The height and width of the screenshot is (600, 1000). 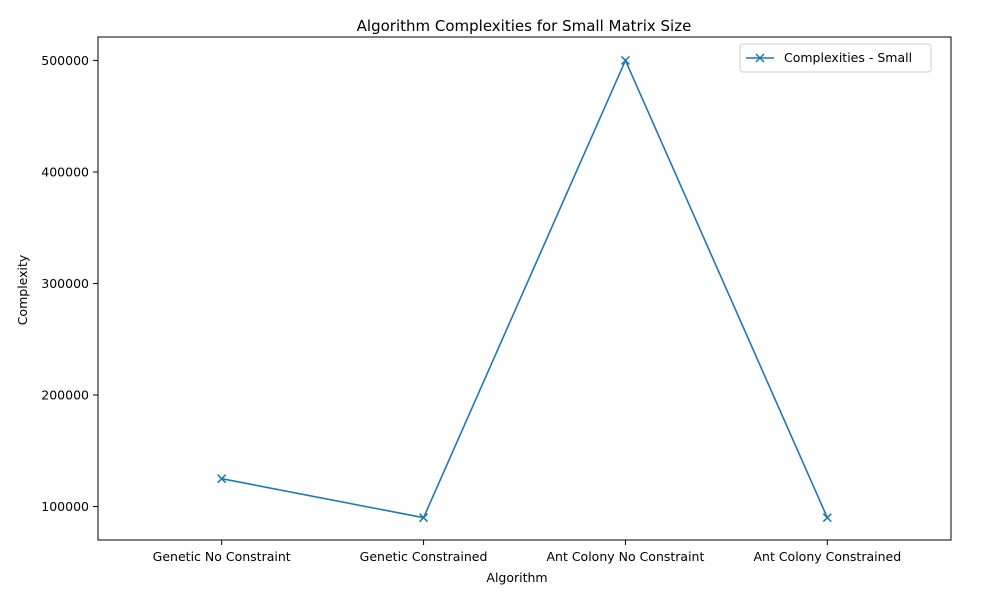 I want to click on legend-marker-swatch, so click(x=760, y=58).